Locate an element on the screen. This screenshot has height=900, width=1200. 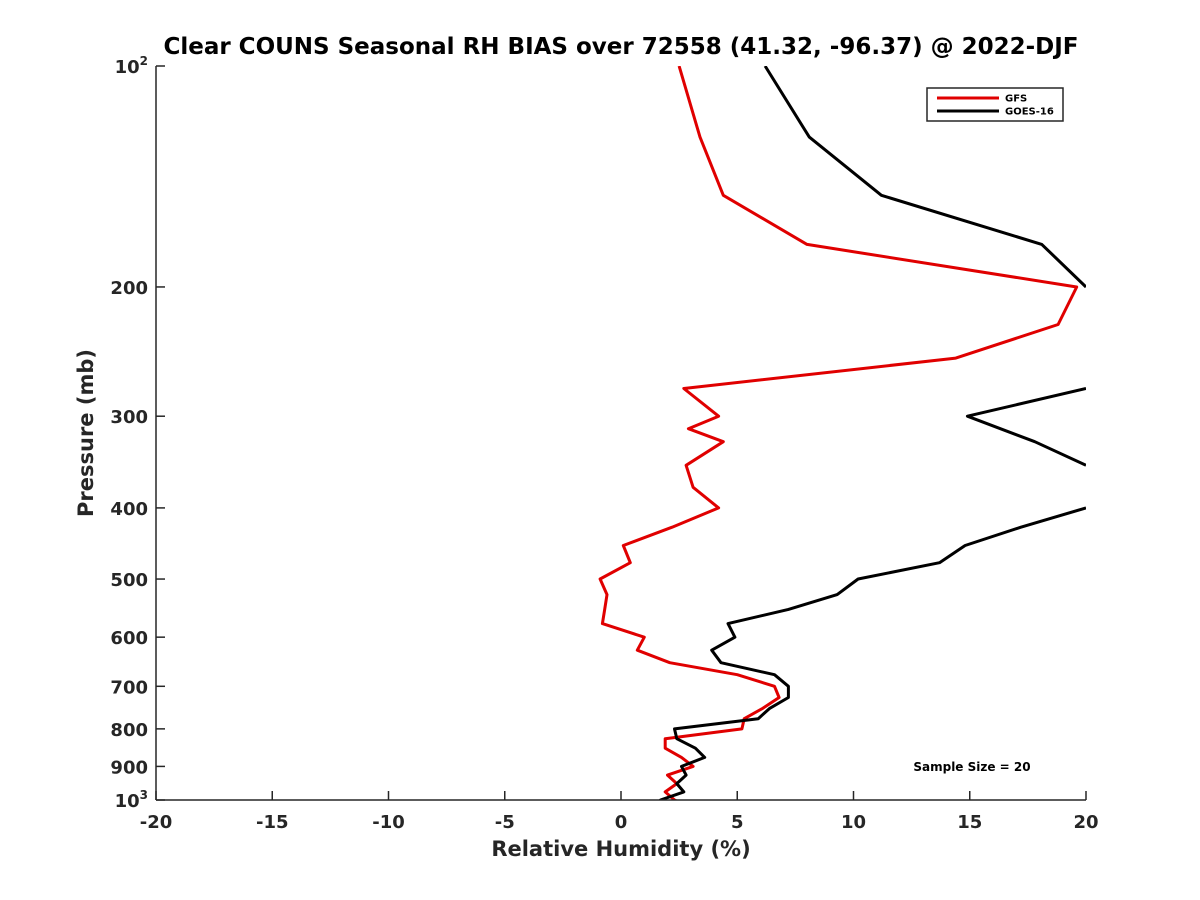
x-tick-label: 20 is located at coordinates (1085, 822).